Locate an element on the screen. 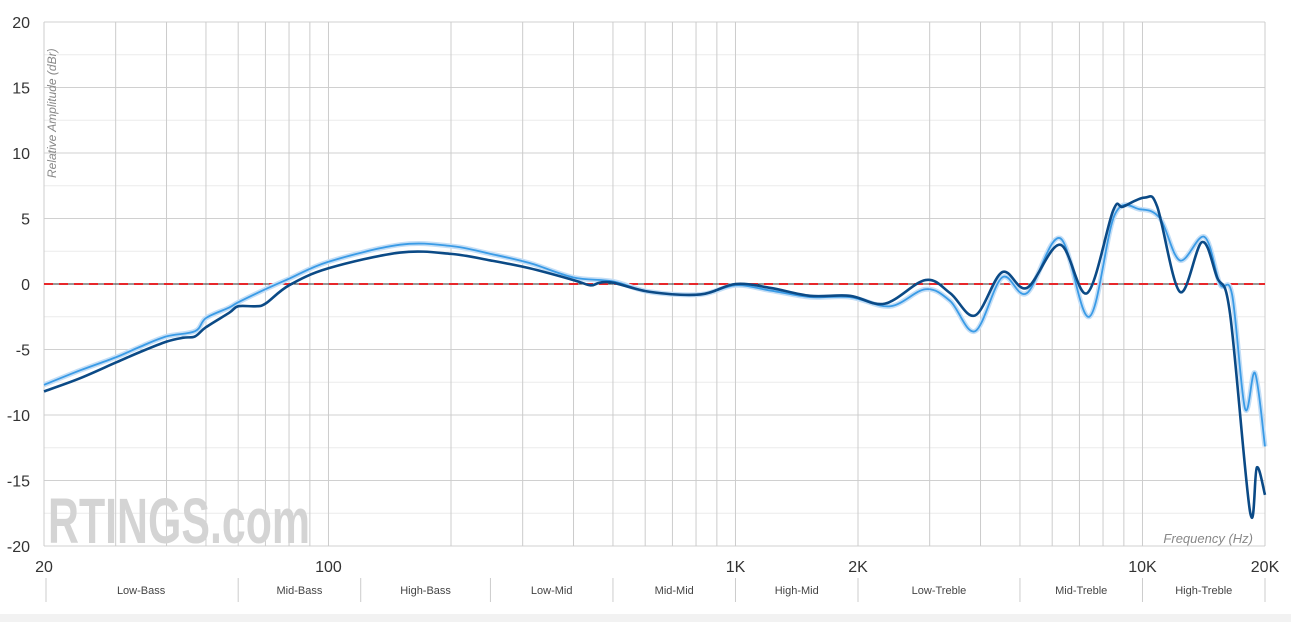  y-tick-label: 5 is located at coordinates (25, 220).